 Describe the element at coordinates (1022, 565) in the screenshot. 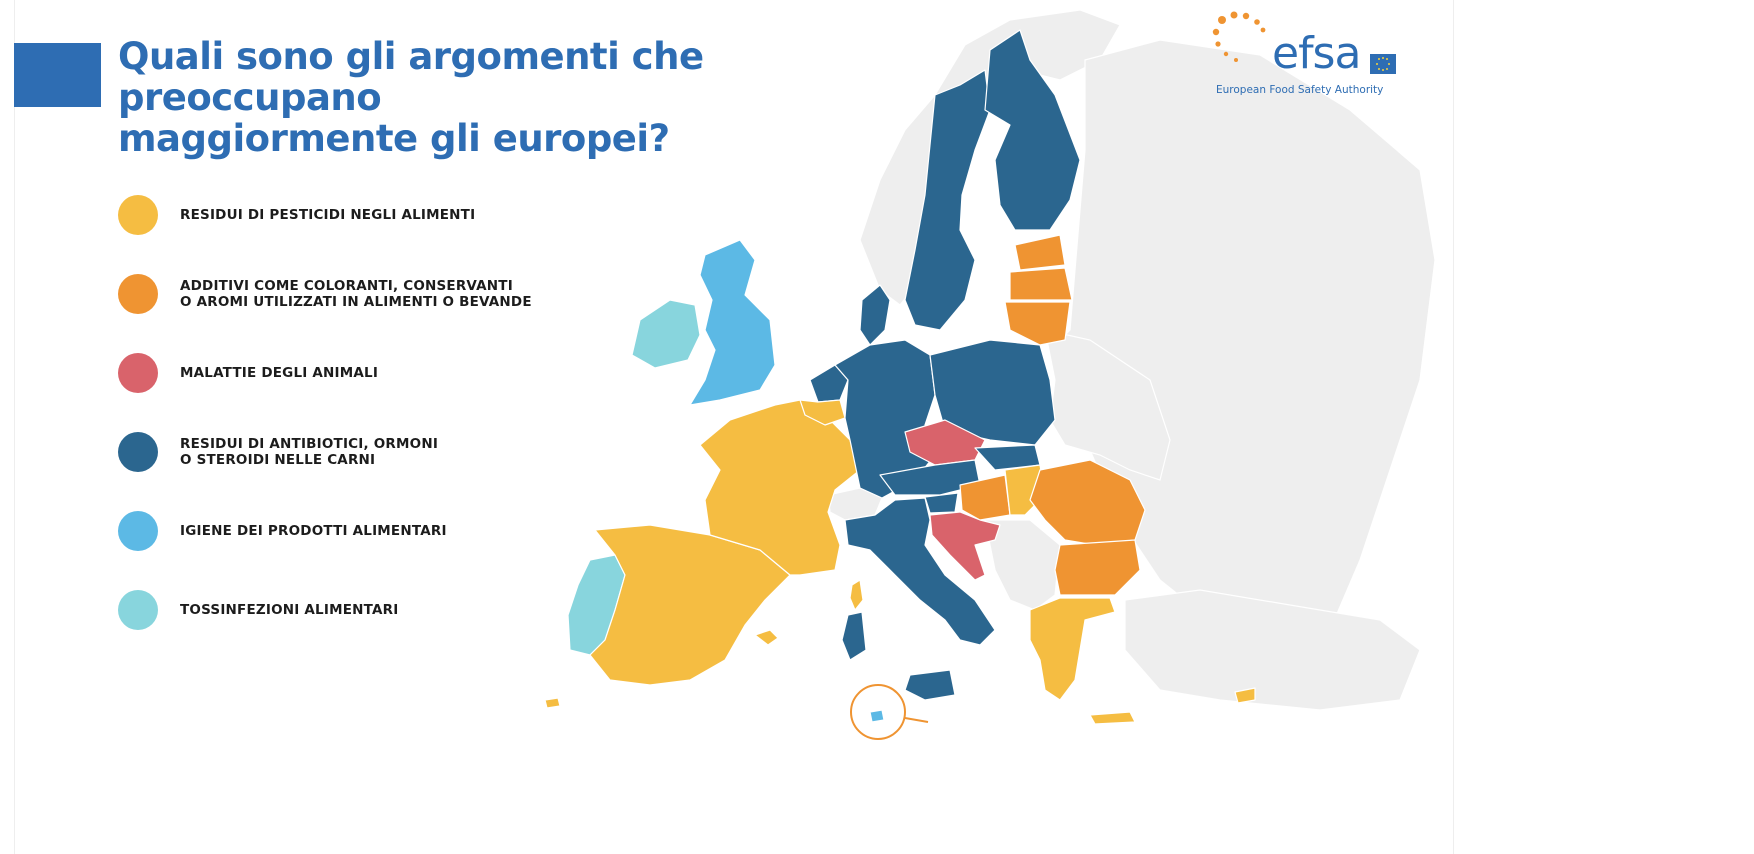

I see `country-balkans` at that location.